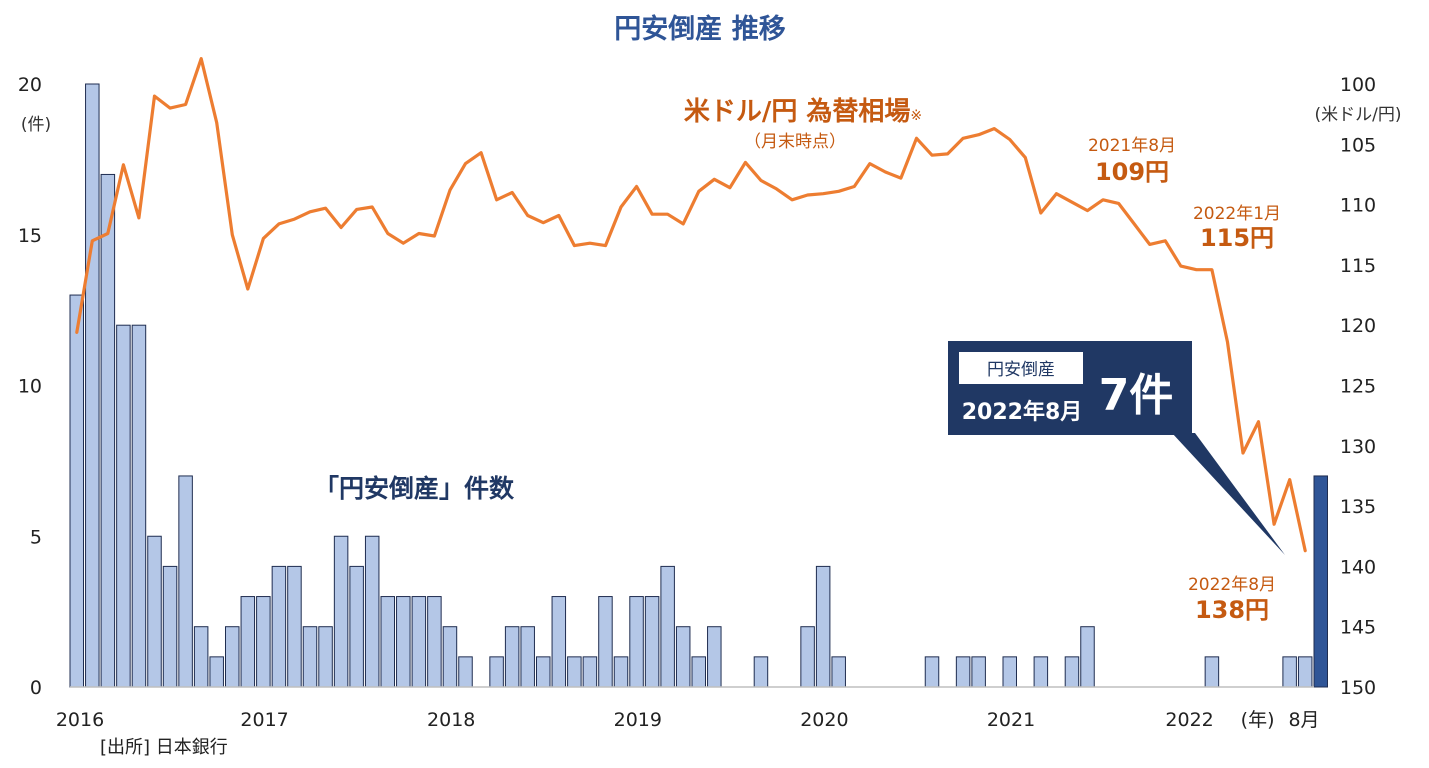 The width and height of the screenshot is (1429, 768). I want to click on right-tick-label: 125, so click(1358, 387).